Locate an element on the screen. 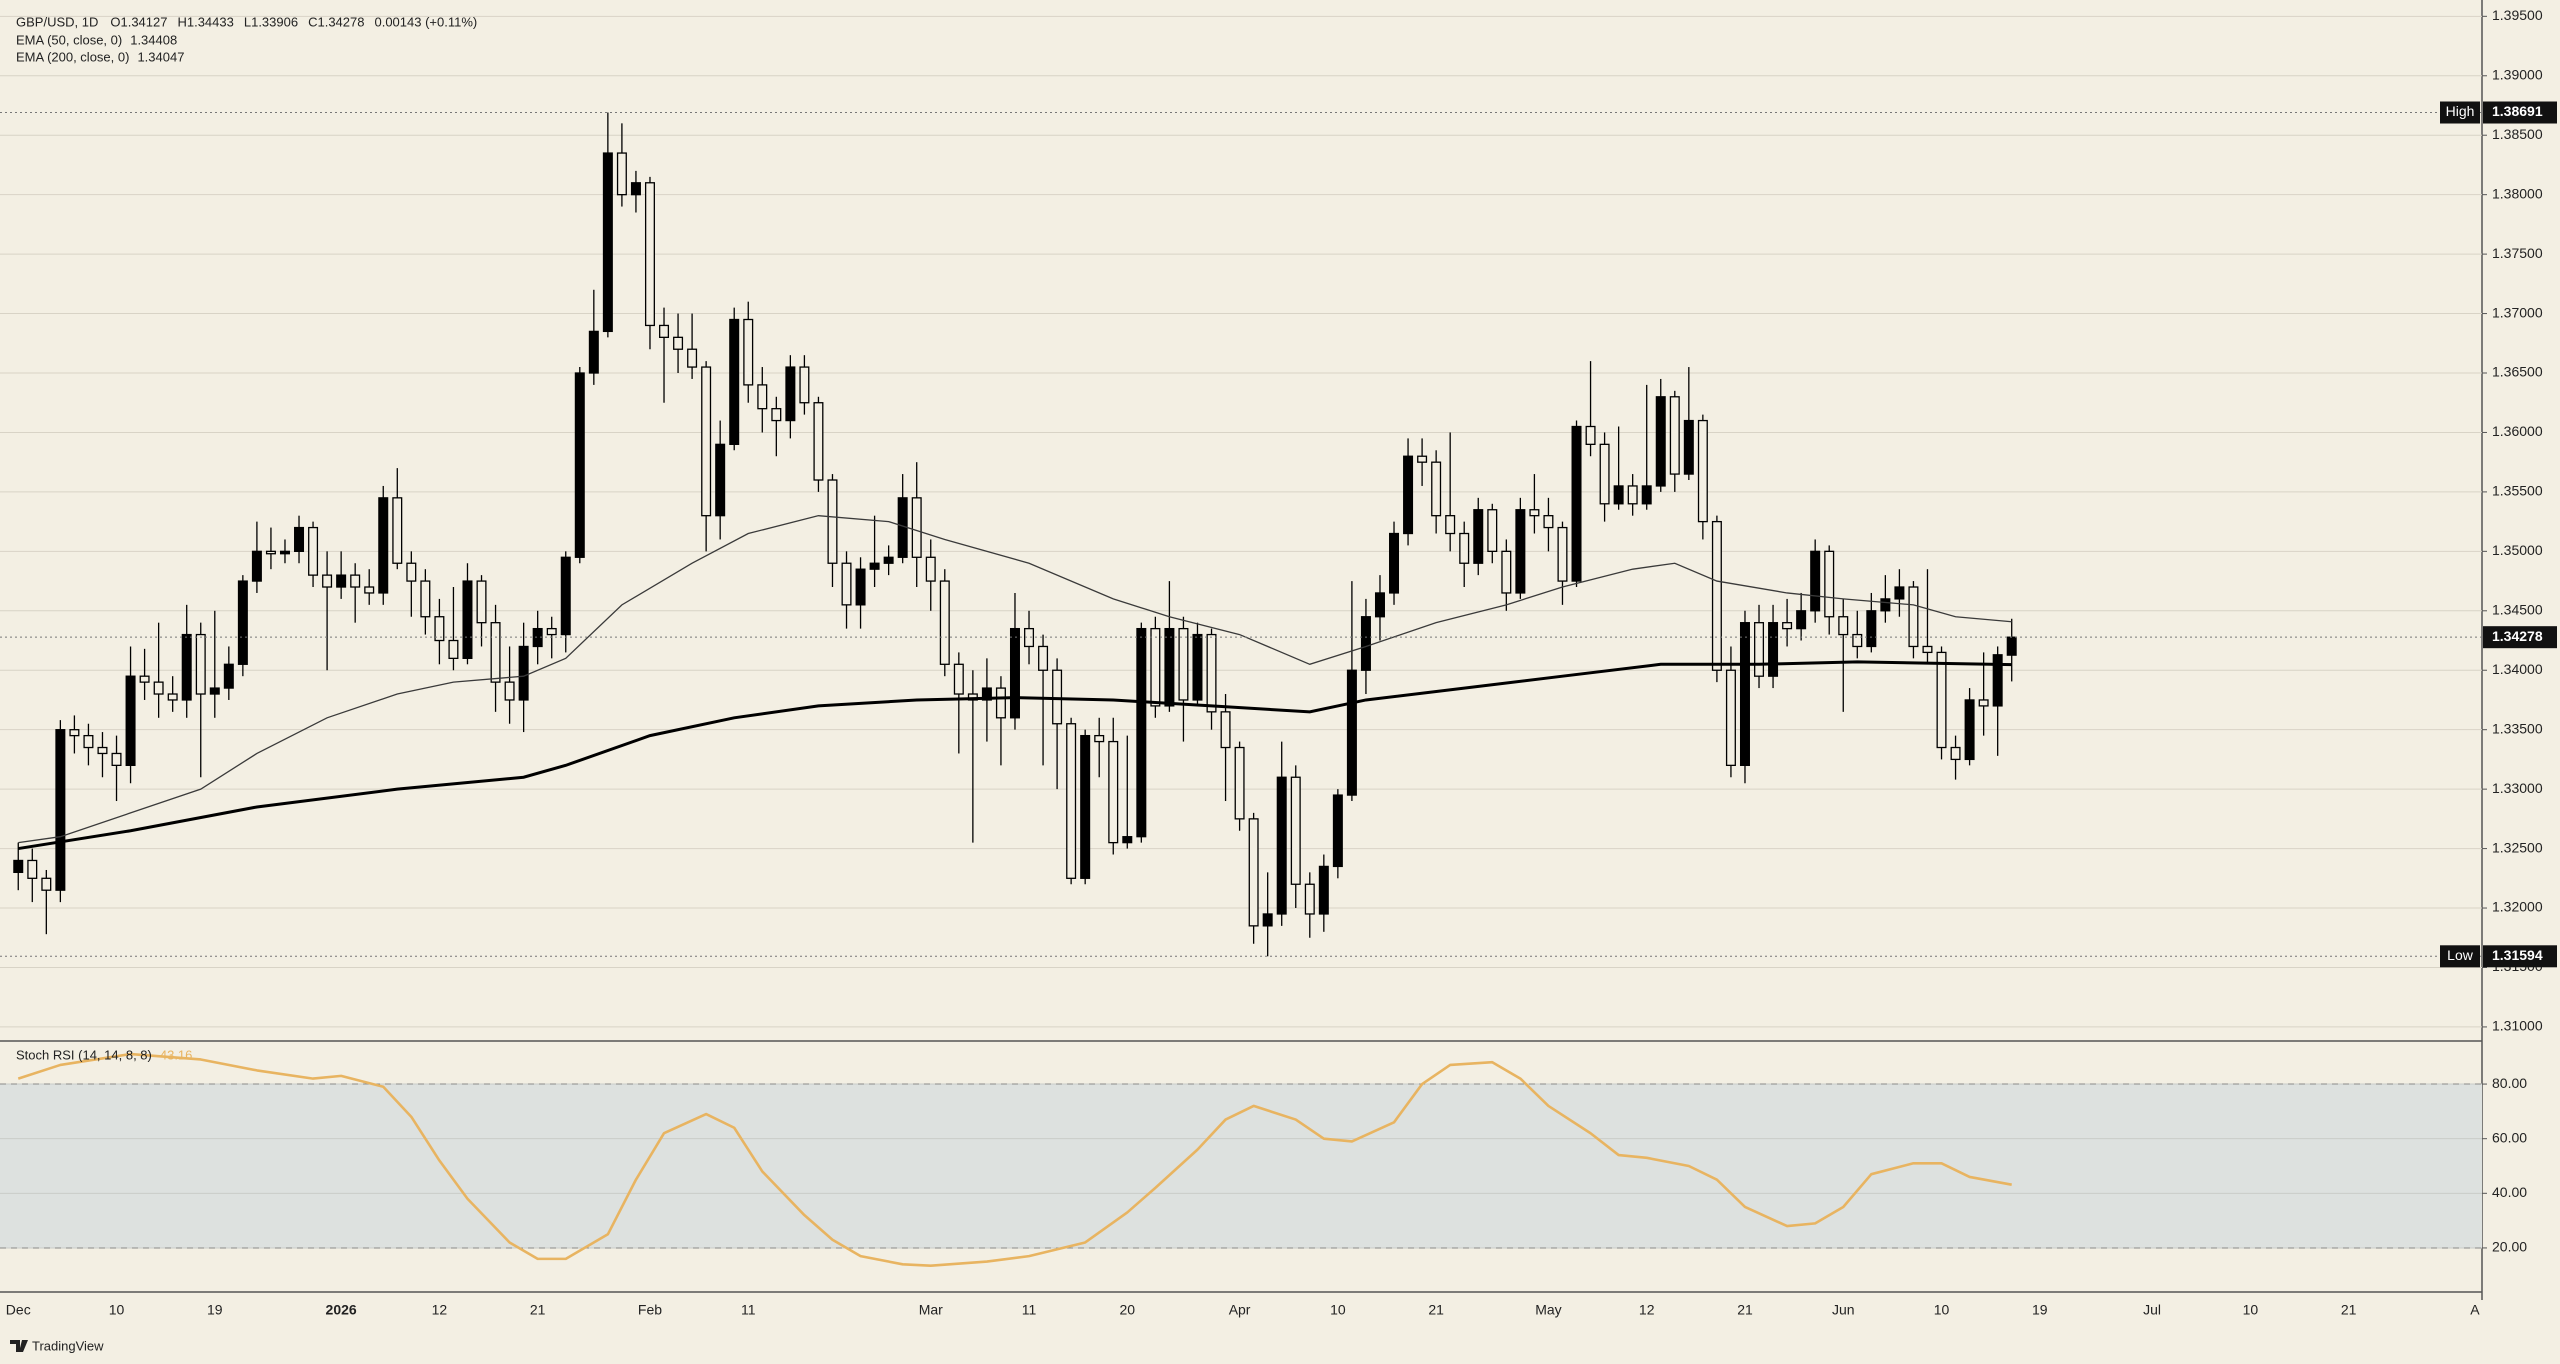 The image size is (2560, 1364). x-tick-label: A is located at coordinates (2475, 1310).